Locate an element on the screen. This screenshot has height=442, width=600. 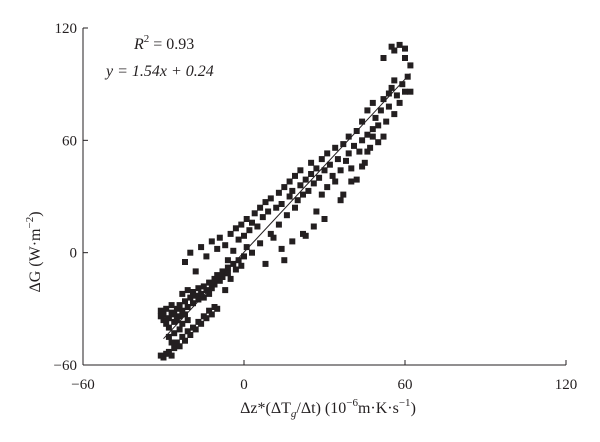
y-axis-label-close: ) is located at coordinates (35, 213).